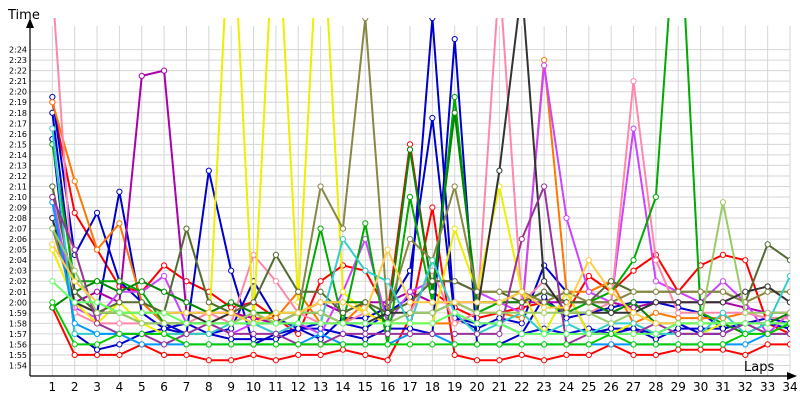 The width and height of the screenshot is (800, 400). What do you see at coordinates (18, 92) in the screenshot?
I see `y-tick-label: 2:20` at bounding box center [18, 92].